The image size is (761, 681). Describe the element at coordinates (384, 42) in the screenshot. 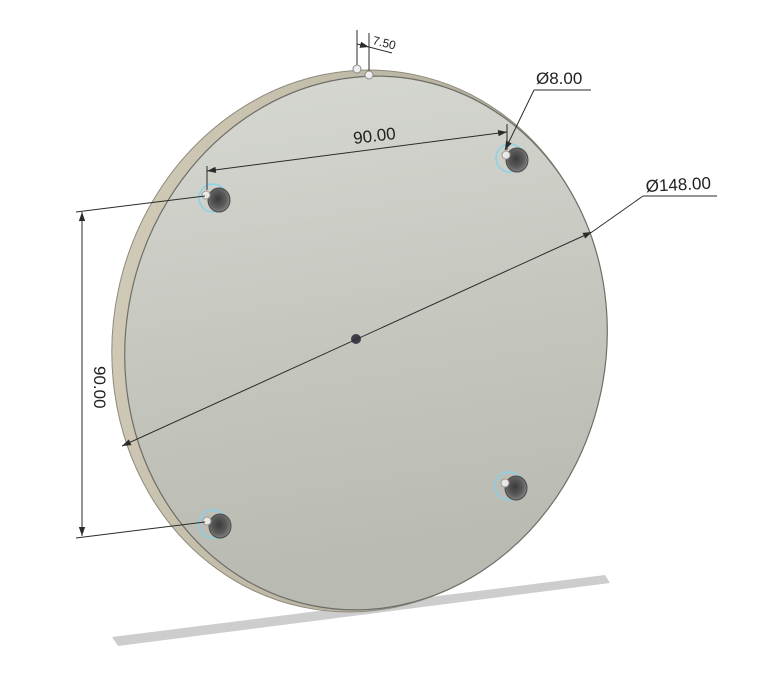

I see `dimension-thickness-label: 7.50` at that location.